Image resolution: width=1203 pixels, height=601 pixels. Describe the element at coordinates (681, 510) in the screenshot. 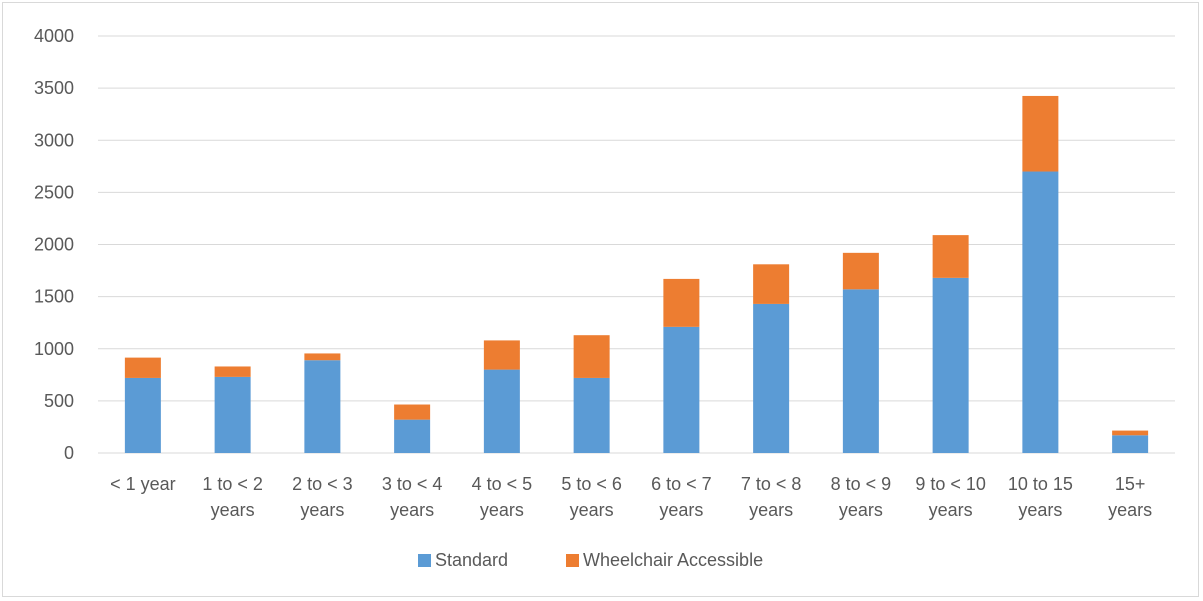

I see `x-tick-label-6-line-1: years` at that location.